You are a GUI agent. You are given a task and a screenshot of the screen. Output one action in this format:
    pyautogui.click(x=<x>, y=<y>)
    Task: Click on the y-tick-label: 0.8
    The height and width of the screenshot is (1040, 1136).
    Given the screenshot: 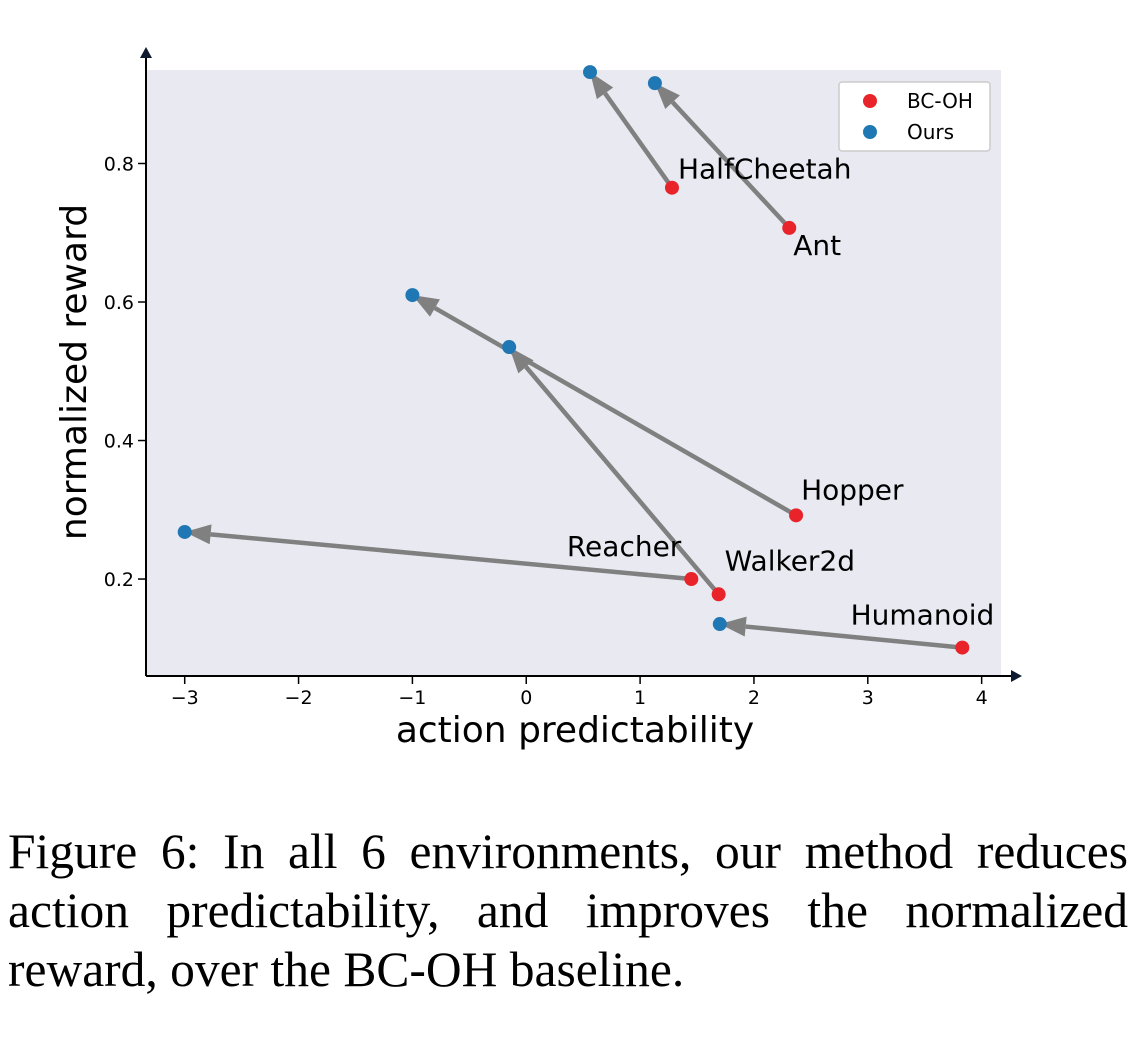 What is the action you would take?
    pyautogui.click(x=119, y=164)
    